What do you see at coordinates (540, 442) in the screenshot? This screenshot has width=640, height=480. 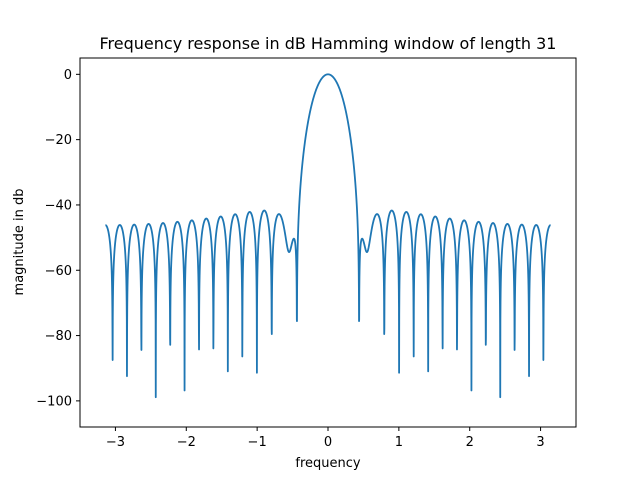 I see `x-tick-label: 3` at bounding box center [540, 442].